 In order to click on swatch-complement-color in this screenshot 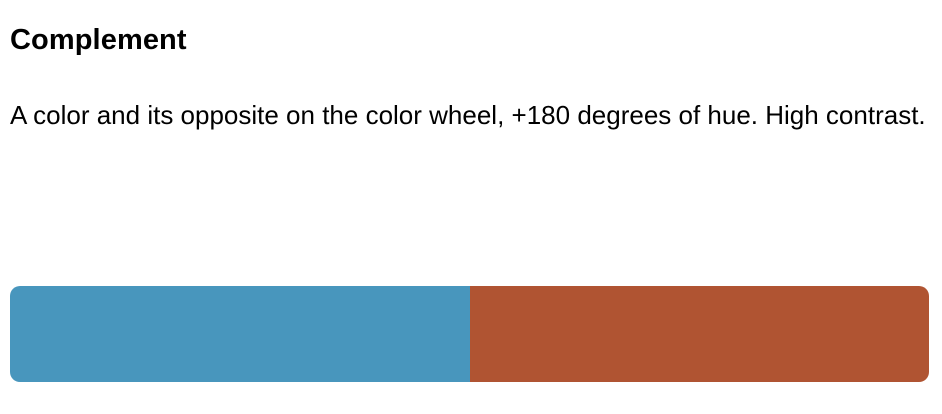, I will do `click(699, 334)`.